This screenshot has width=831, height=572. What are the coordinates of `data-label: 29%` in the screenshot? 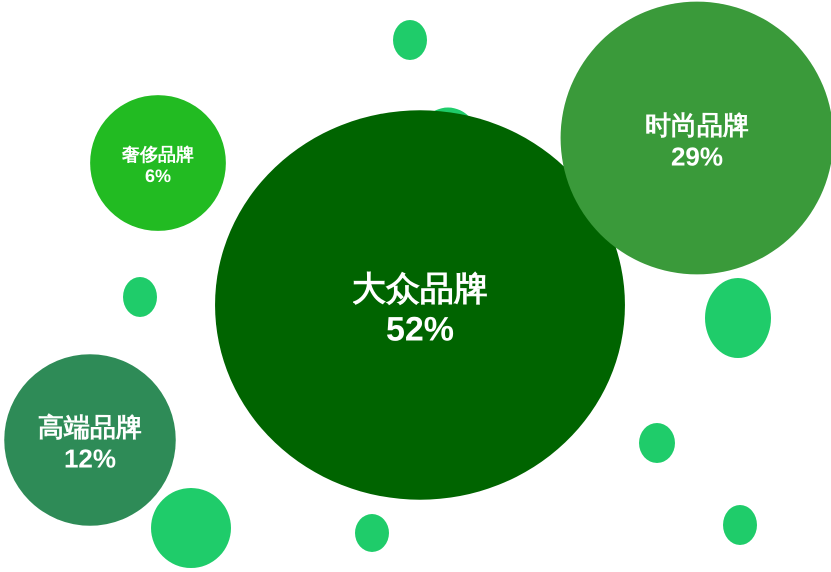 It's located at (697, 156).